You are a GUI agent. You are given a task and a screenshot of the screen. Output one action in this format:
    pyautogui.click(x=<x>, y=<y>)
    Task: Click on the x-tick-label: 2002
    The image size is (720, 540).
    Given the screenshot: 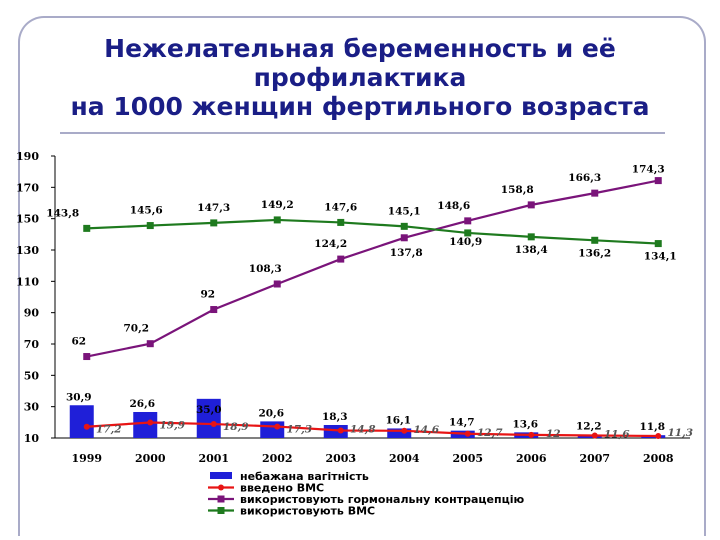 What is the action you would take?
    pyautogui.click(x=277, y=458)
    